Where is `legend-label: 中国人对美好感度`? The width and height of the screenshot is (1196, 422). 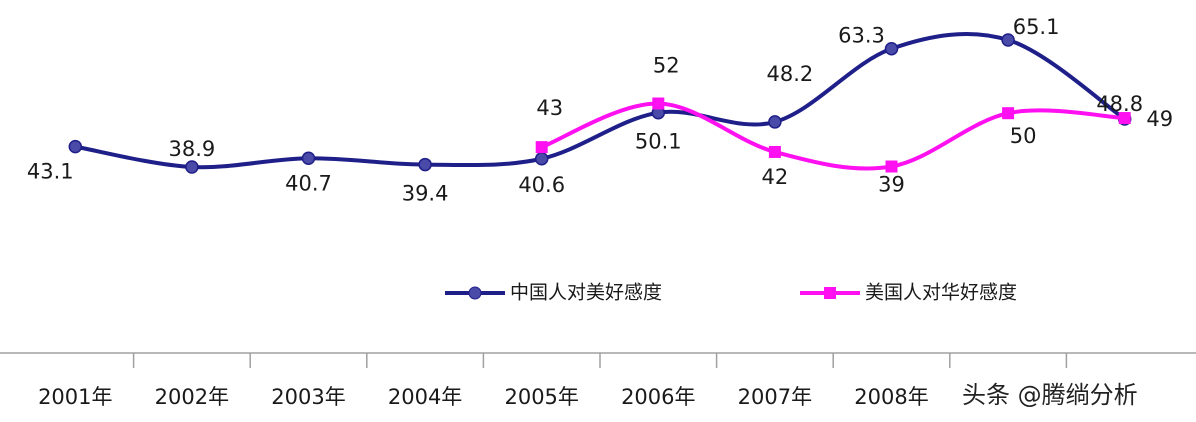
legend-label: 中国人对美好感度 is located at coordinates (586, 293).